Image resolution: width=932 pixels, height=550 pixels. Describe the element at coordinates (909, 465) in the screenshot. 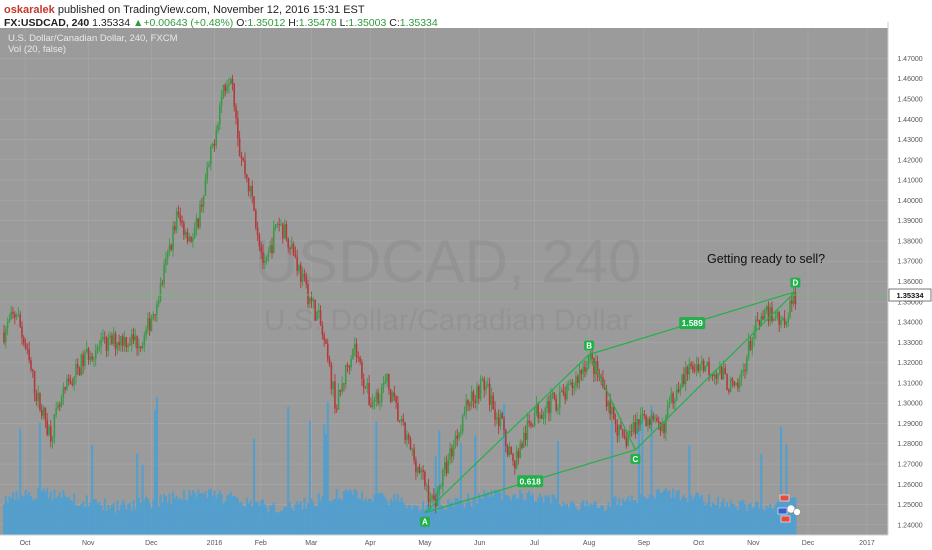

I see `y-tick-label: 1.27000` at that location.